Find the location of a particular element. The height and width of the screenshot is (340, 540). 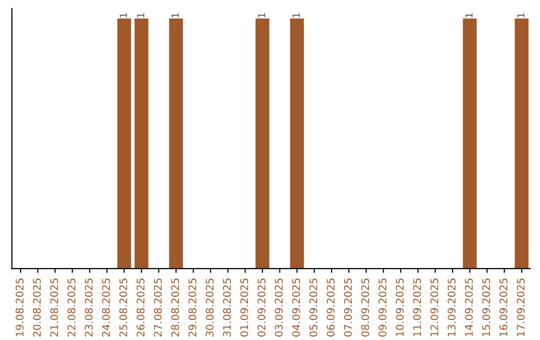

x-tick-label: 01.09.2025 is located at coordinates (244, 307).